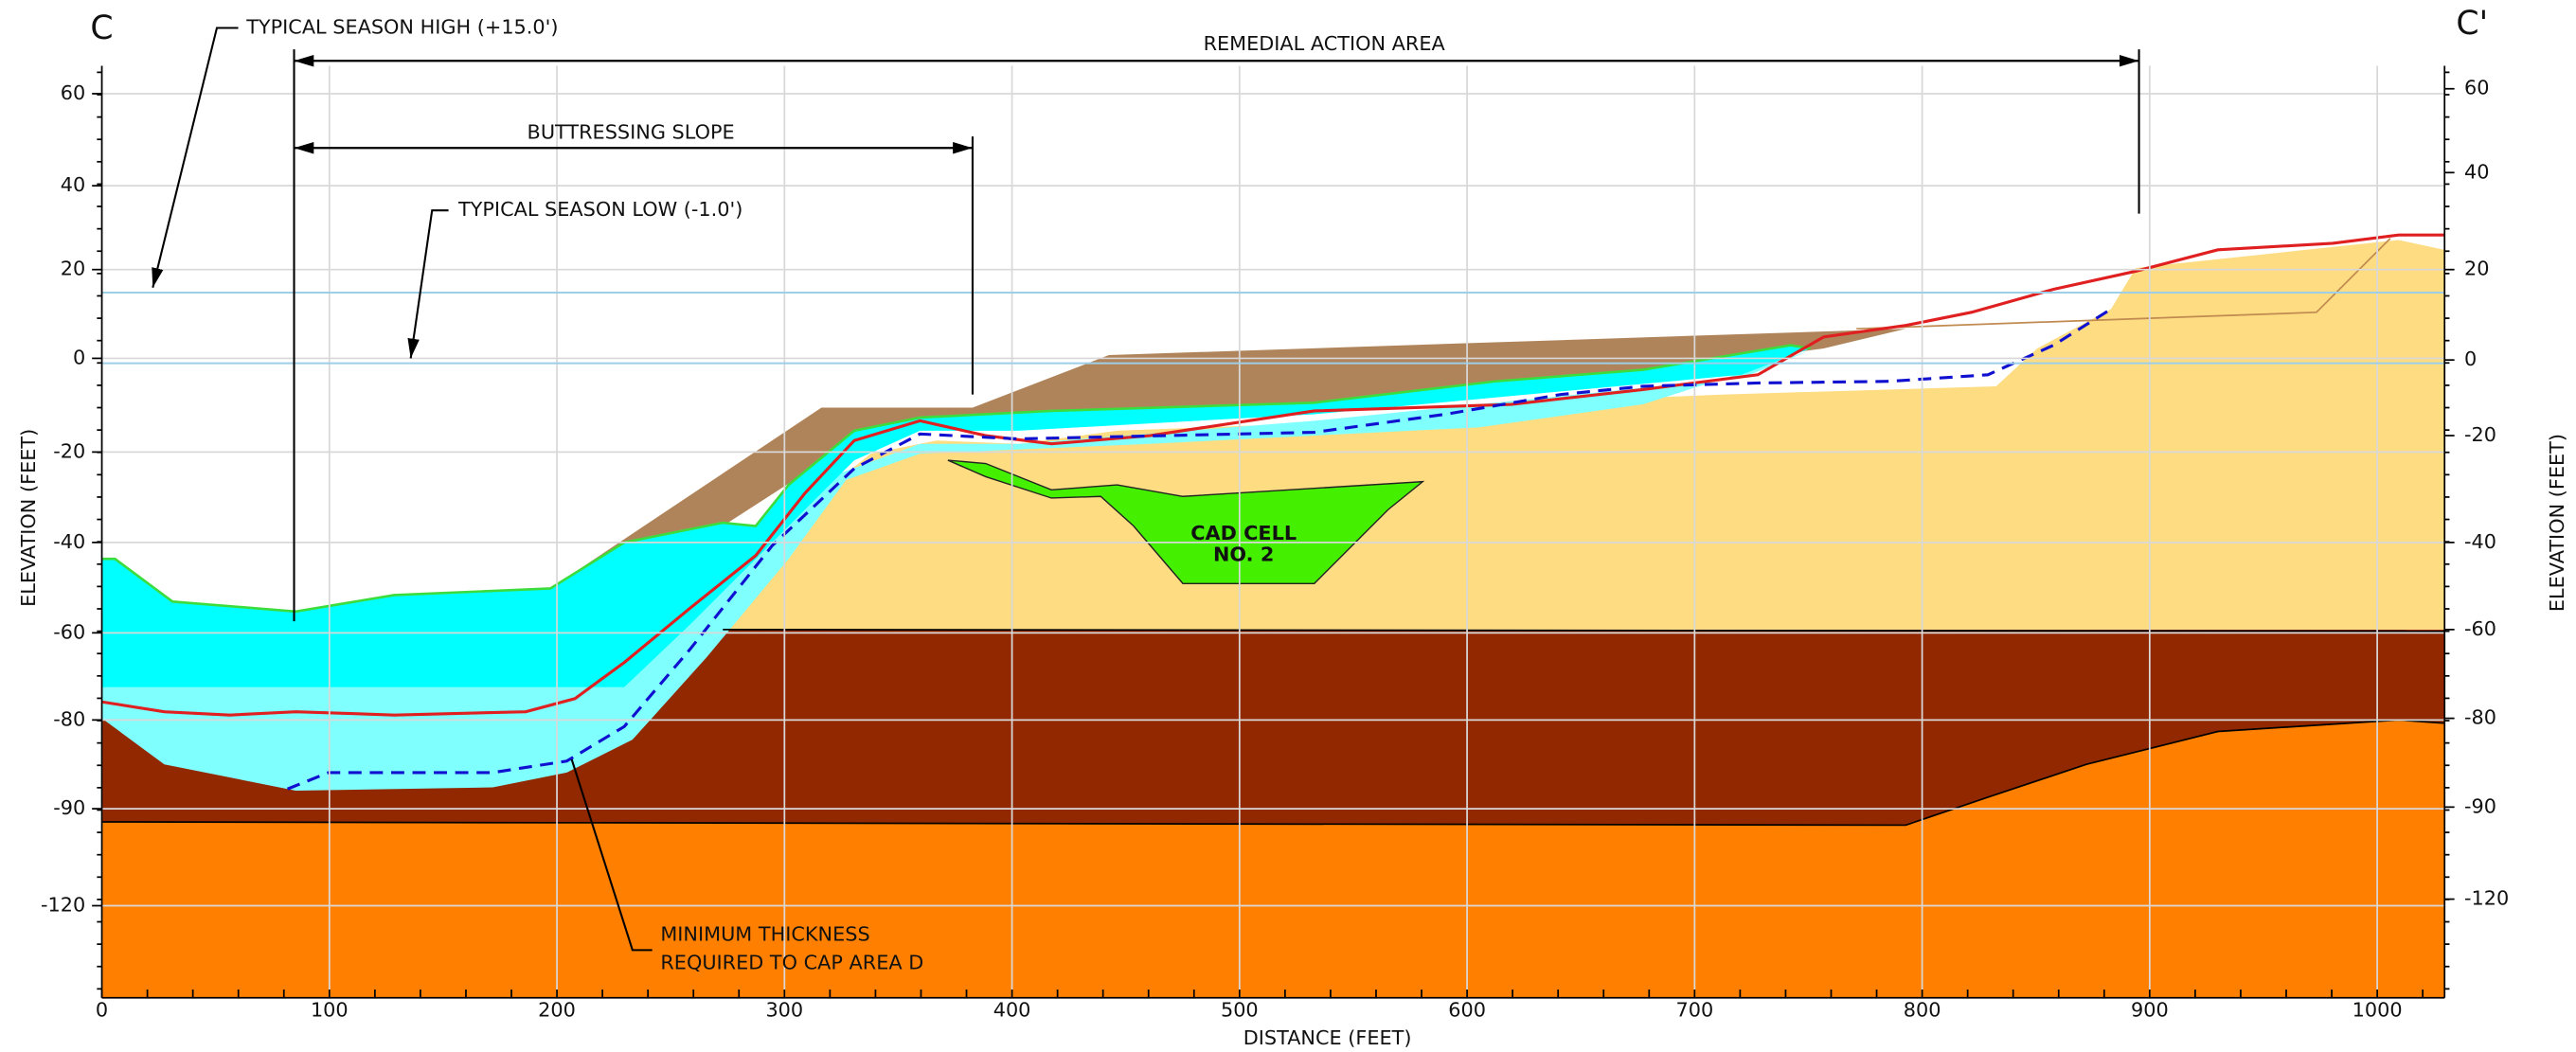 Image resolution: width=2576 pixels, height=1052 pixels. I want to click on x-tick-label: 300, so click(784, 1011).